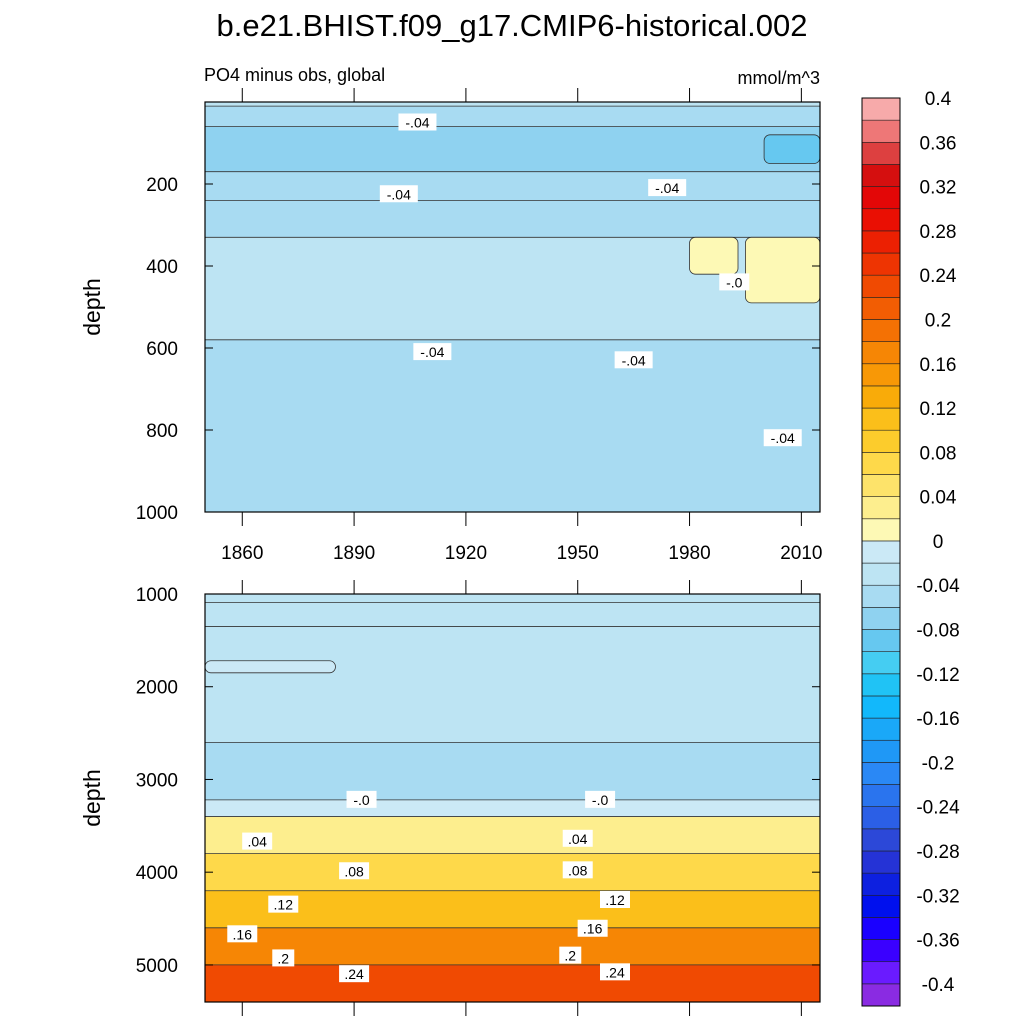 The image size is (1024, 1024). What do you see at coordinates (938, 320) in the screenshot?
I see `colorbar-label: 0.2` at bounding box center [938, 320].